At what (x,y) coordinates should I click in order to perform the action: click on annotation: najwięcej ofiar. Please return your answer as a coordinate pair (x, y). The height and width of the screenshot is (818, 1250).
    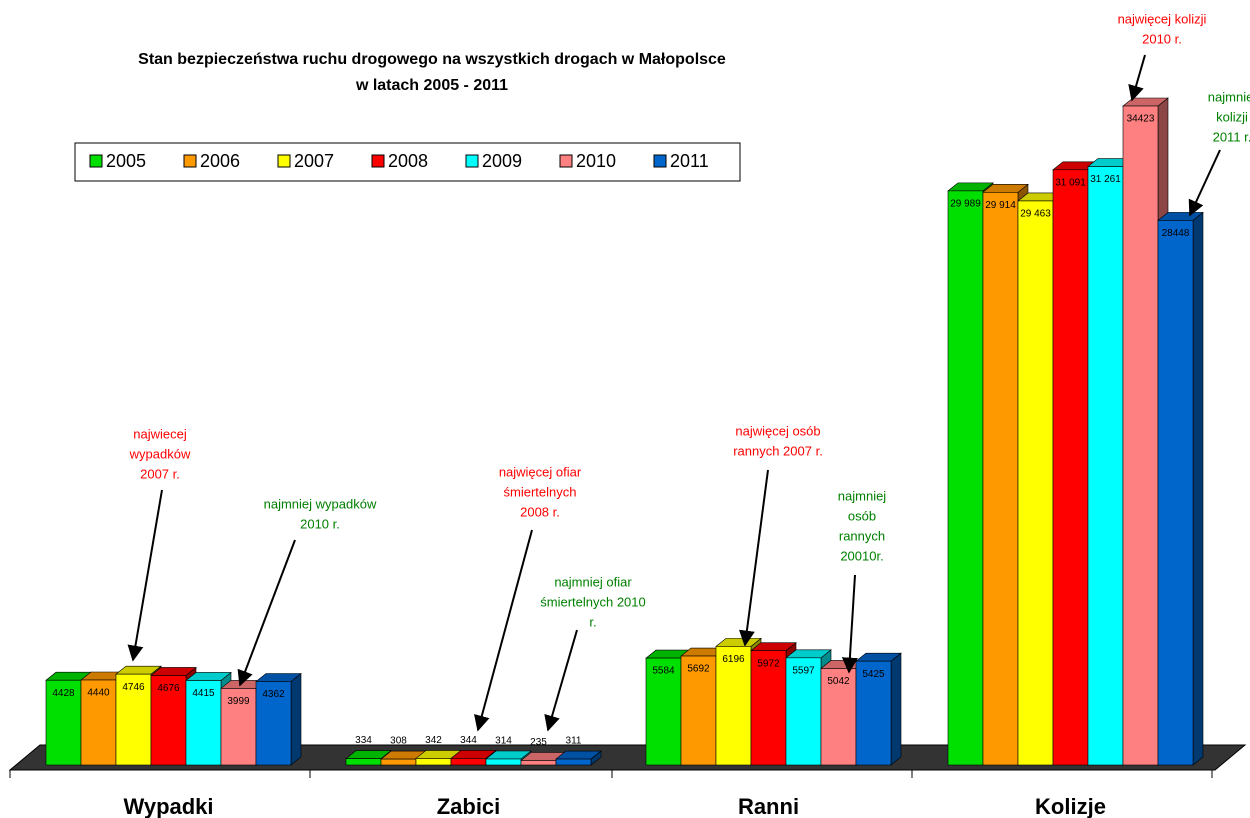
    Looking at the image, I should click on (540, 471).